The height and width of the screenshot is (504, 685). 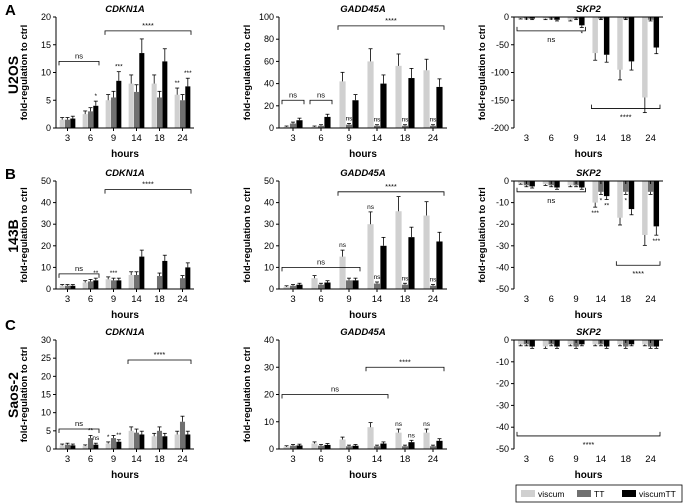 What do you see at coordinates (182, 459) in the screenshot?
I see `x-tick-label: 24` at bounding box center [182, 459].